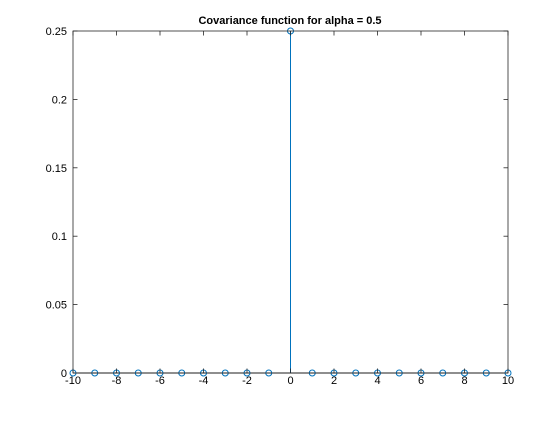  Describe the element at coordinates (59, 237) in the screenshot. I see `y-tick-label: 0.1` at that location.